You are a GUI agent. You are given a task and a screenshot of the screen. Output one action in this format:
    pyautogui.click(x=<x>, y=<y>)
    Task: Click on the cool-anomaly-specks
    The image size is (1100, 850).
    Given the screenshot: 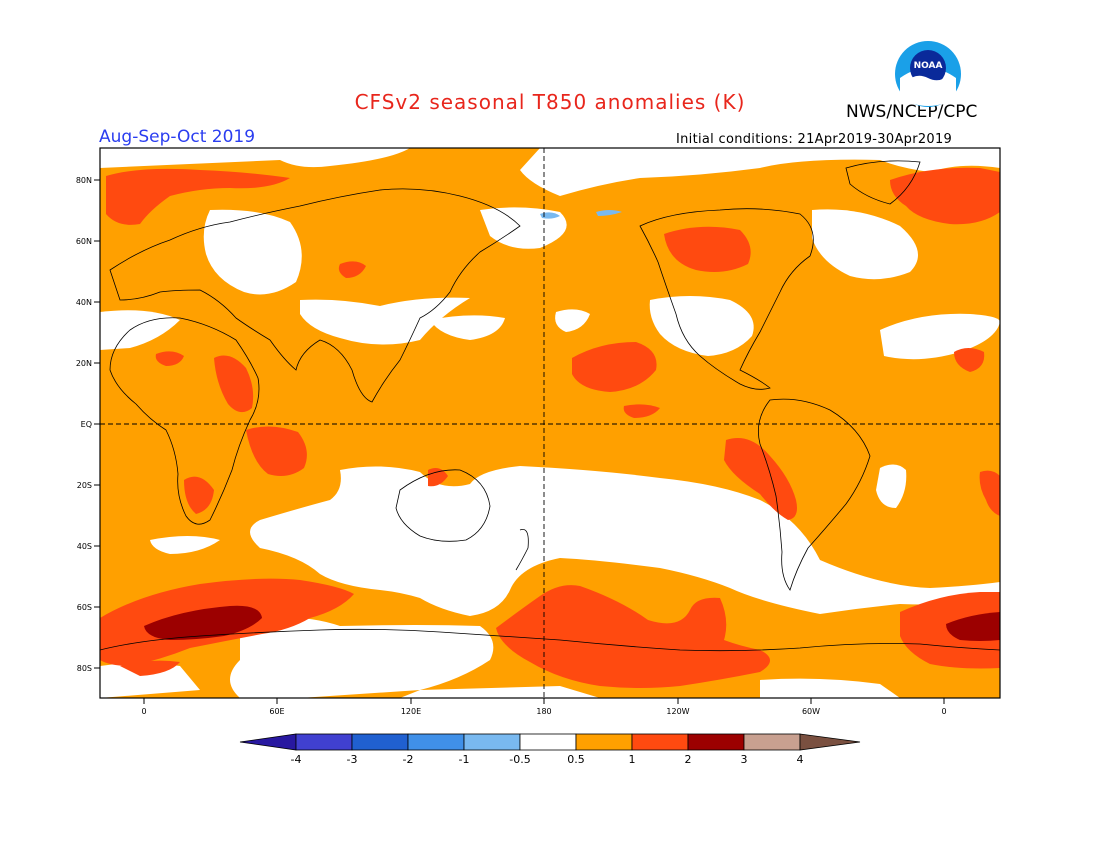 What is the action you would take?
    pyautogui.click(x=581, y=214)
    